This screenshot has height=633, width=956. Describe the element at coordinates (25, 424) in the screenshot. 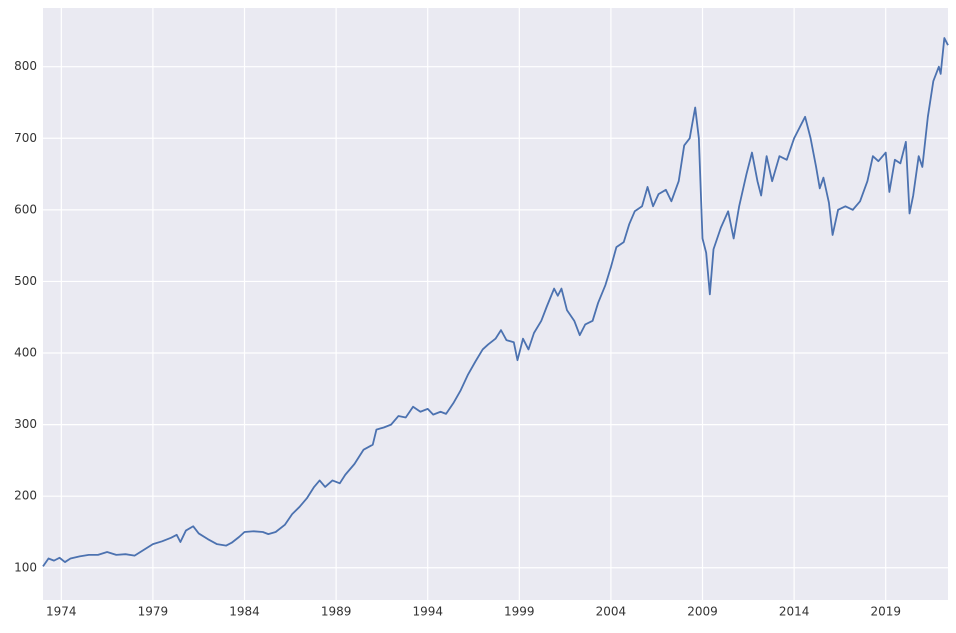

I see `y-tick-label: 300` at that location.